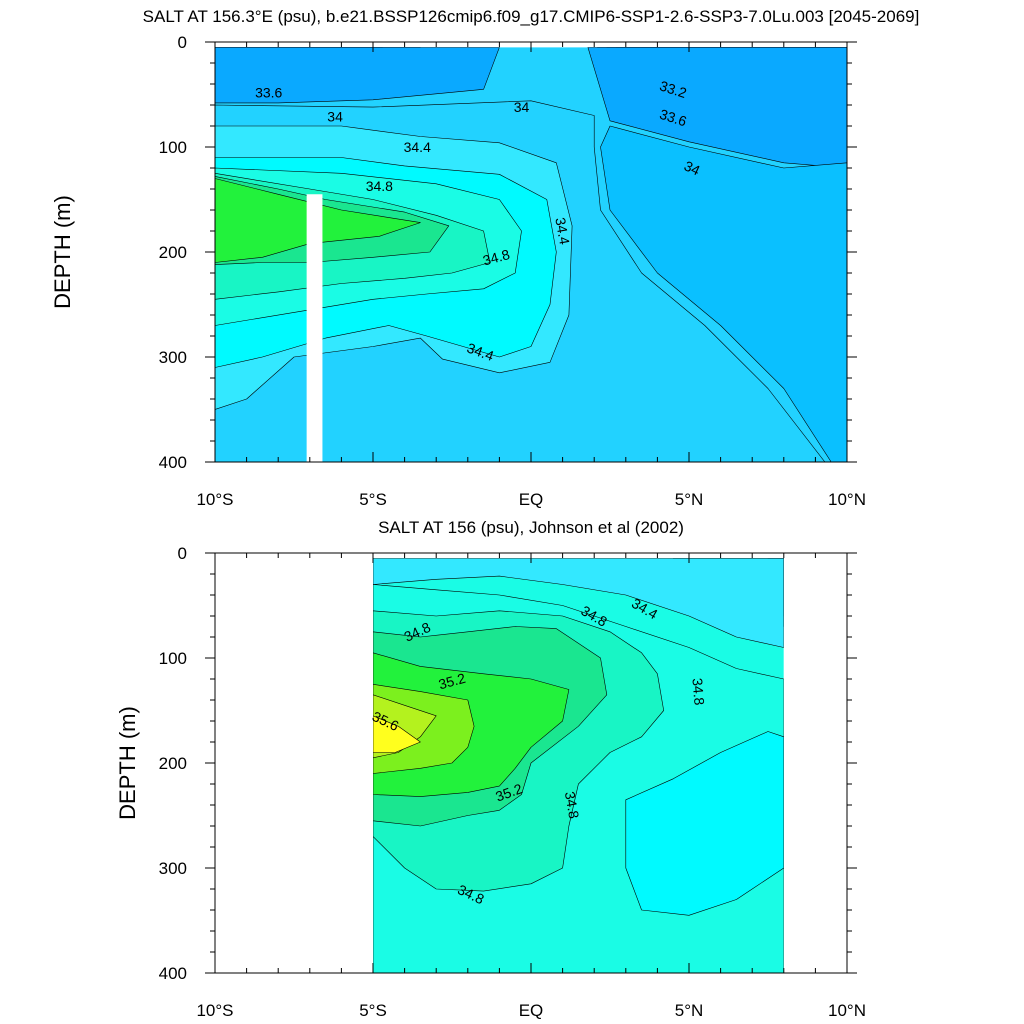 The height and width of the screenshot is (1024, 1024). I want to click on contour-label: 33.6, so click(268, 92).